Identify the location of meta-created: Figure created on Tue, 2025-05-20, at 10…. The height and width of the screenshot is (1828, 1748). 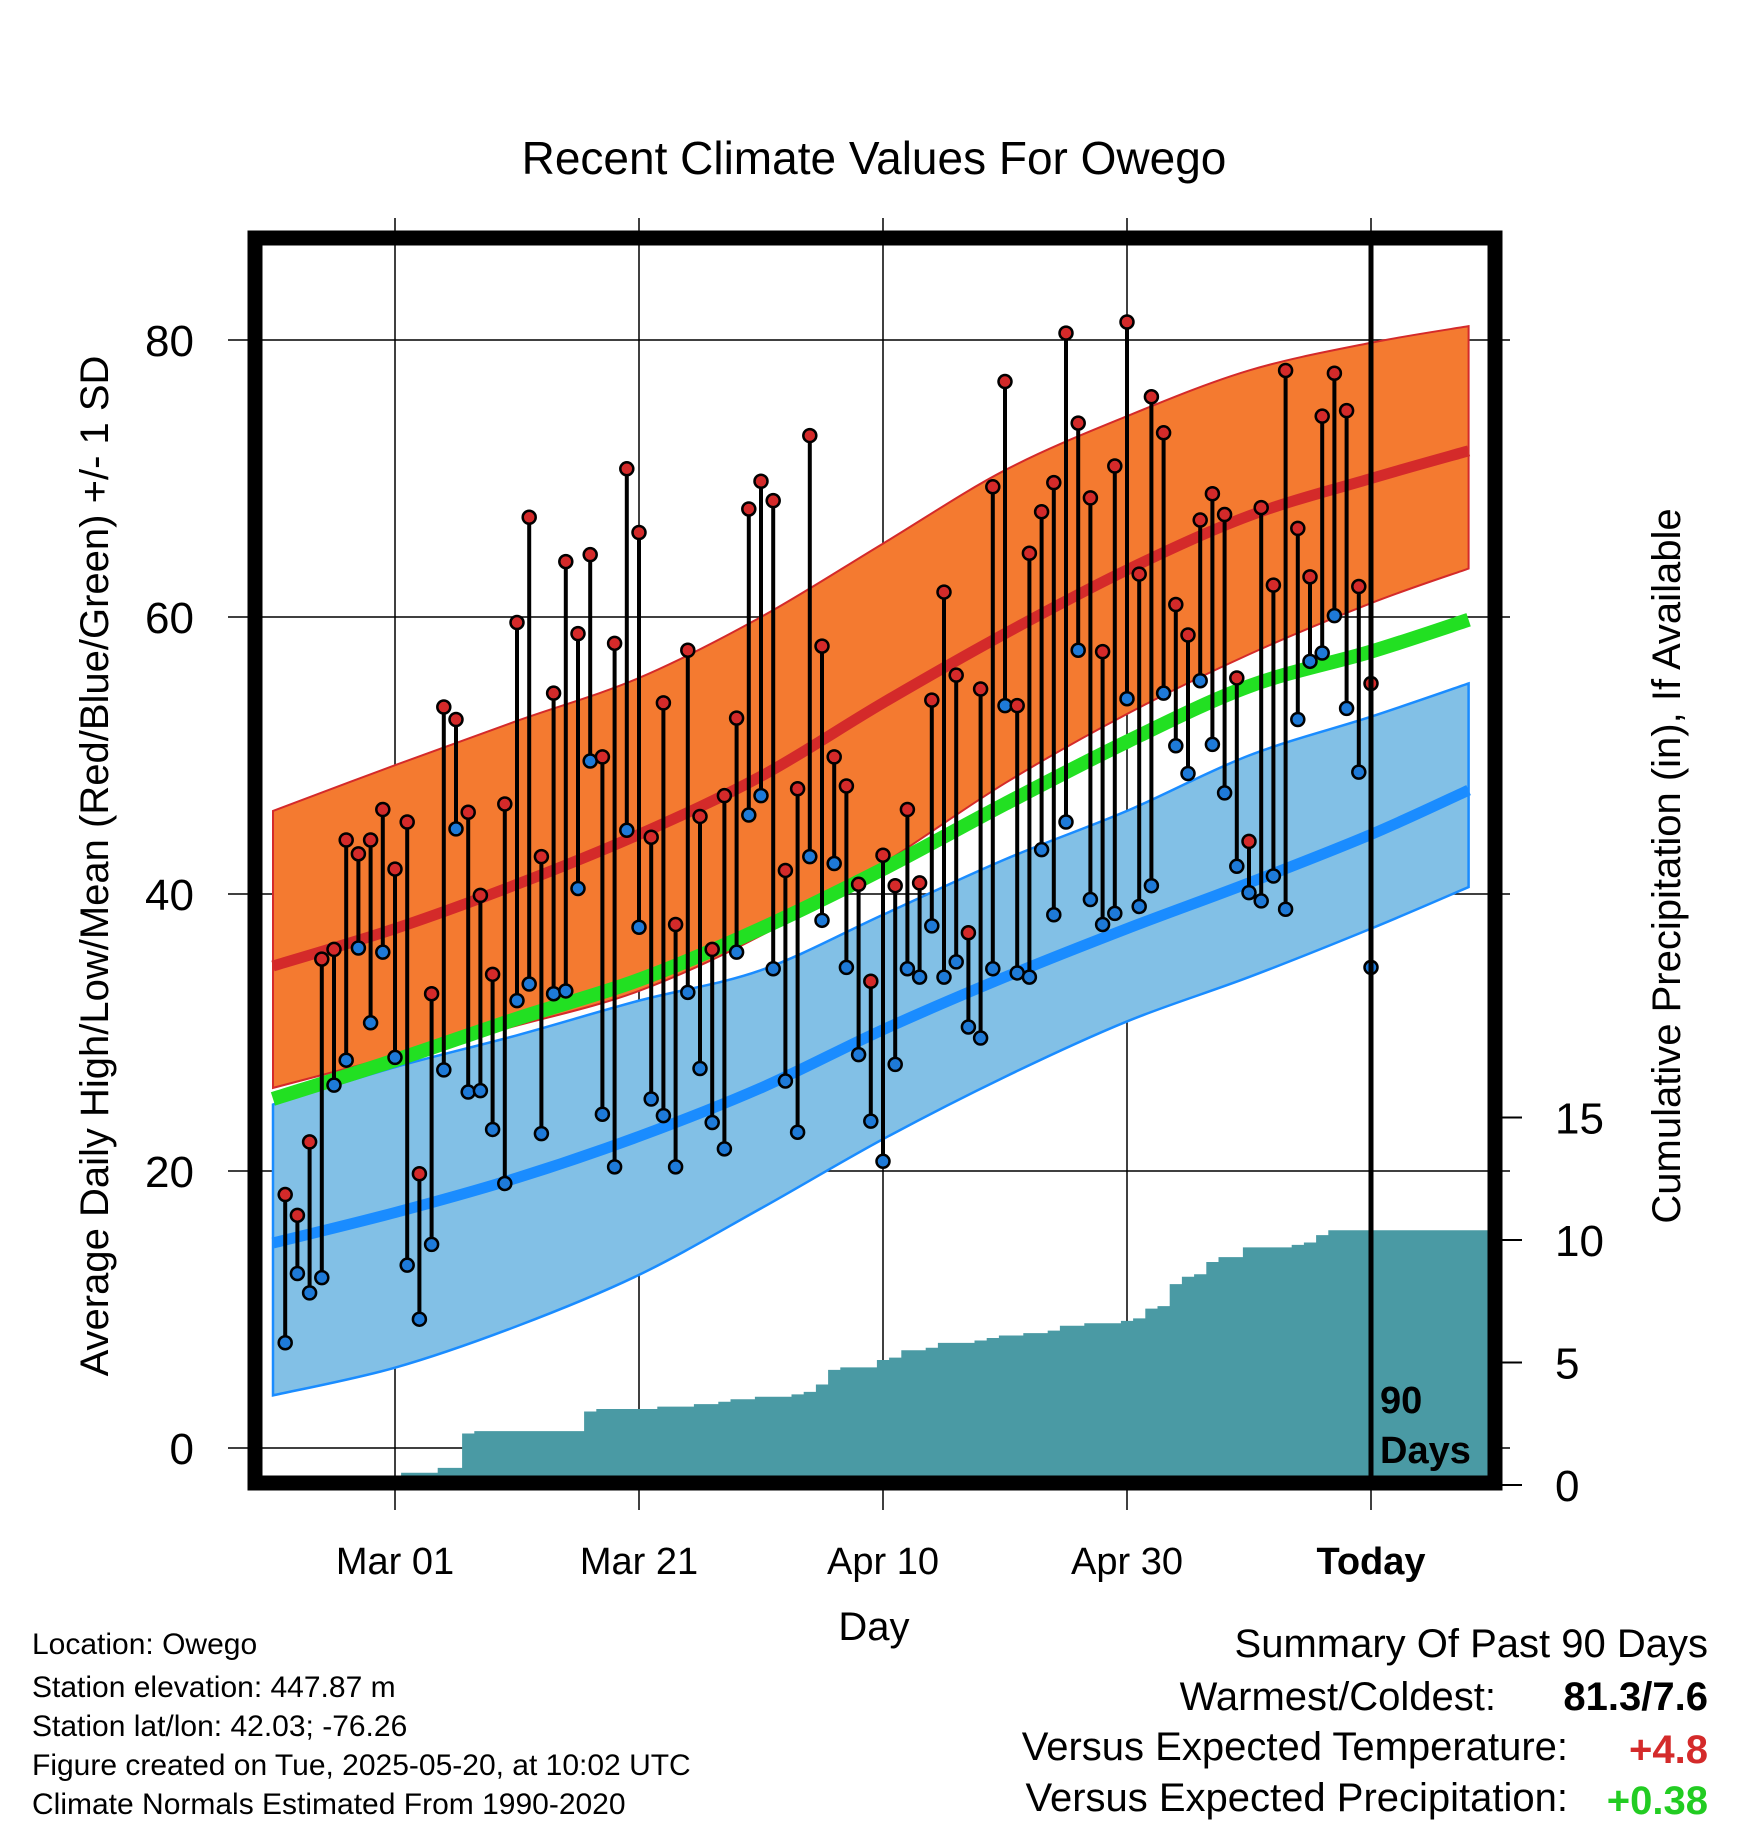
(361, 1765).